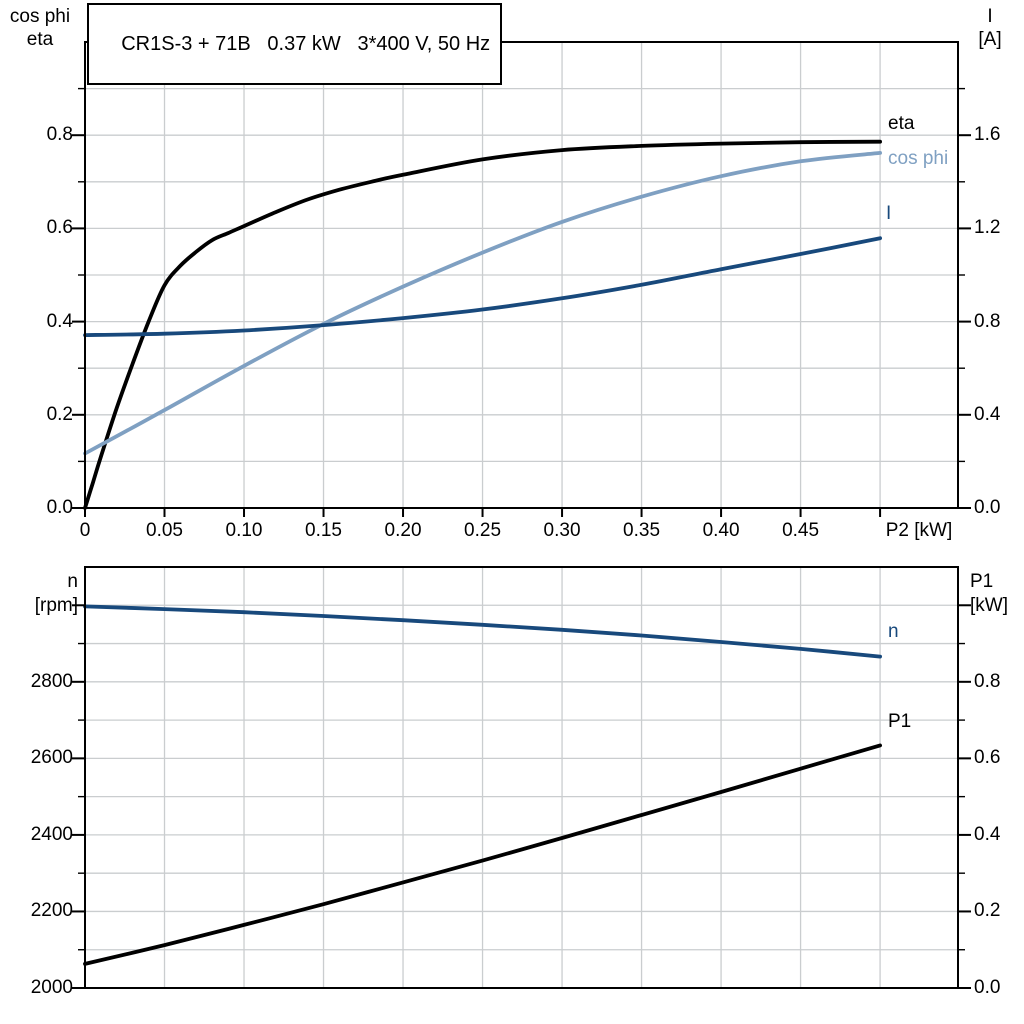  I want to click on chart-title-box: CR1S-3 + 71B 0.37 kW 3*400 V, 50 Hz, so click(295, 44).